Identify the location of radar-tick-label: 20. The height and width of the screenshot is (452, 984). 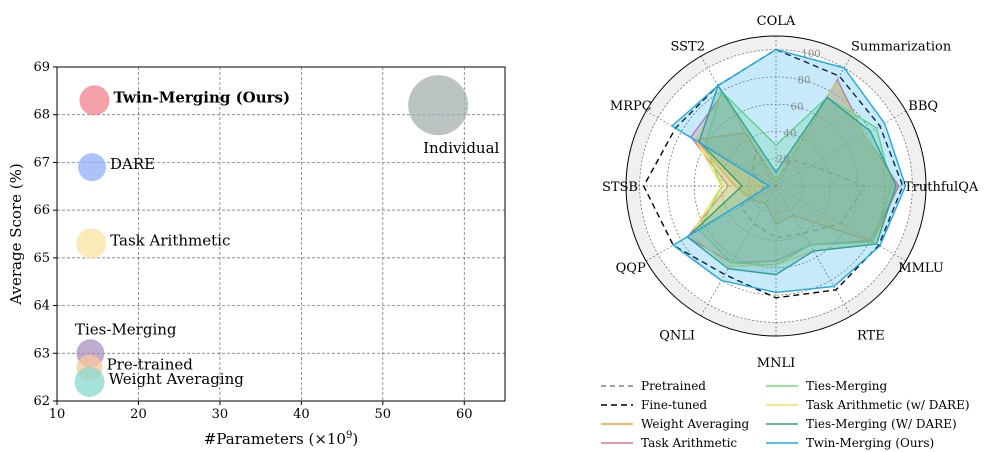
(783, 160).